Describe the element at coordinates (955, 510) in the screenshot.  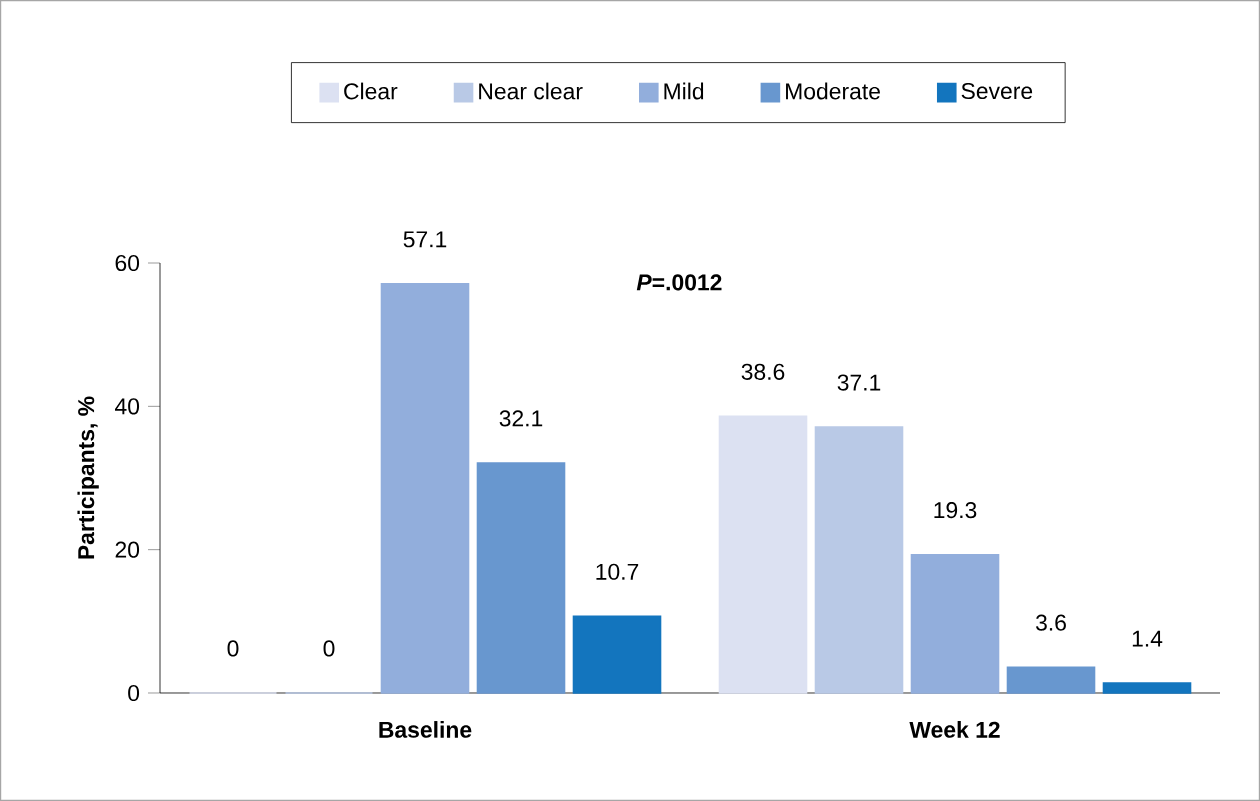
I see `data-label: 19.3` at that location.